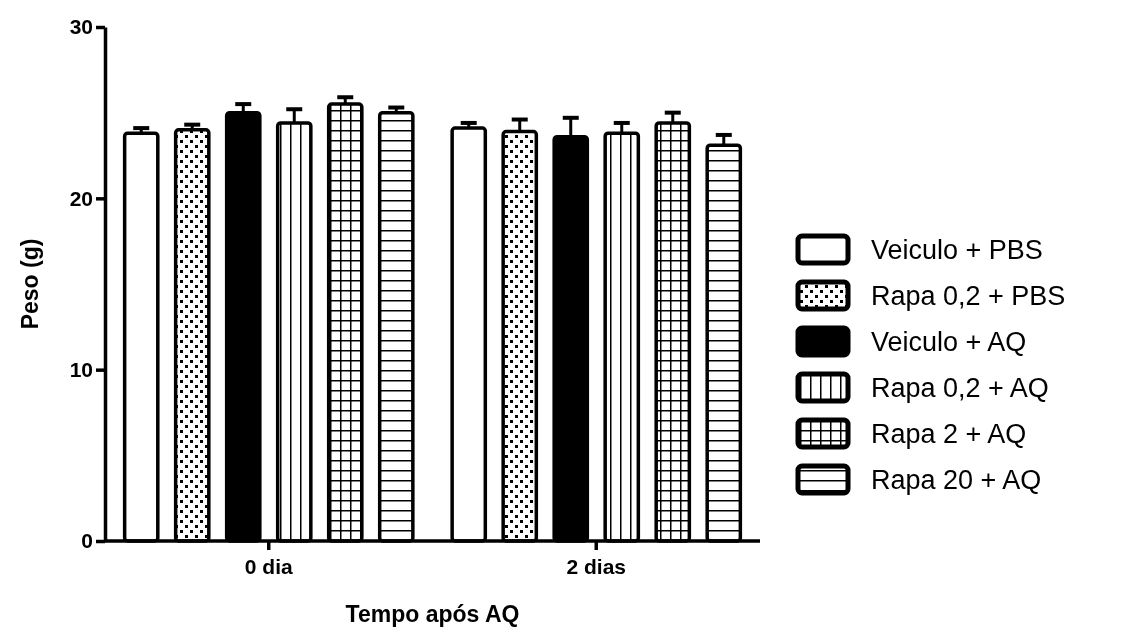 The height and width of the screenshot is (641, 1135). What do you see at coordinates (30, 284) in the screenshot?
I see `y-axis-title: Peso (g)` at bounding box center [30, 284].